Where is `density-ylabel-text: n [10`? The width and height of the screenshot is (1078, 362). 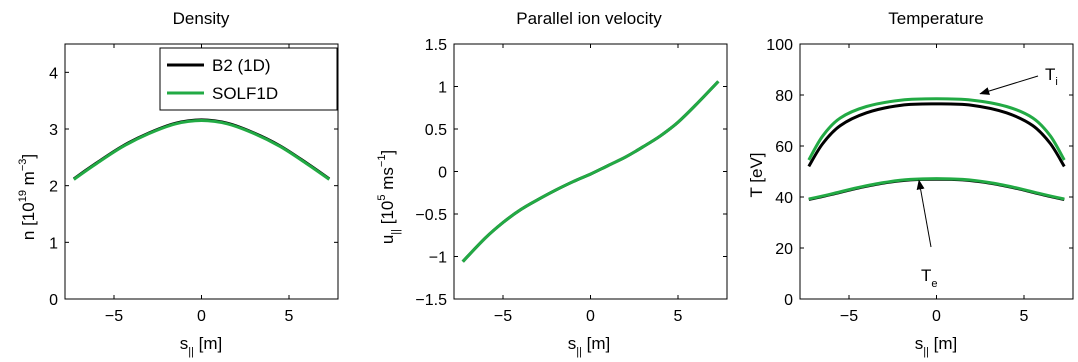
density-ylabel-text: n [10 is located at coordinates (28, 221).